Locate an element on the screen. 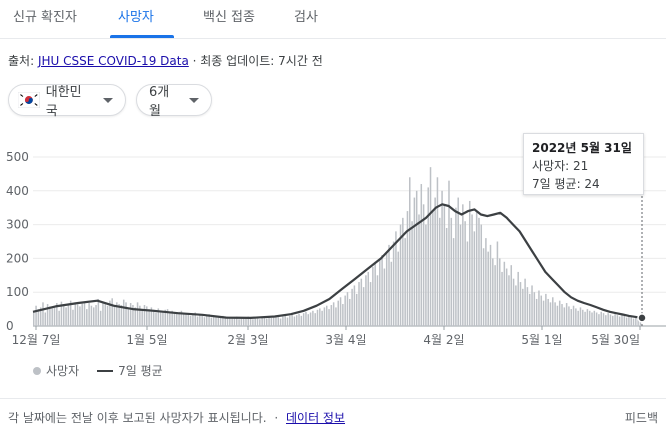 The width and height of the screenshot is (666, 438). y-tick-label: 400 is located at coordinates (17, 191).